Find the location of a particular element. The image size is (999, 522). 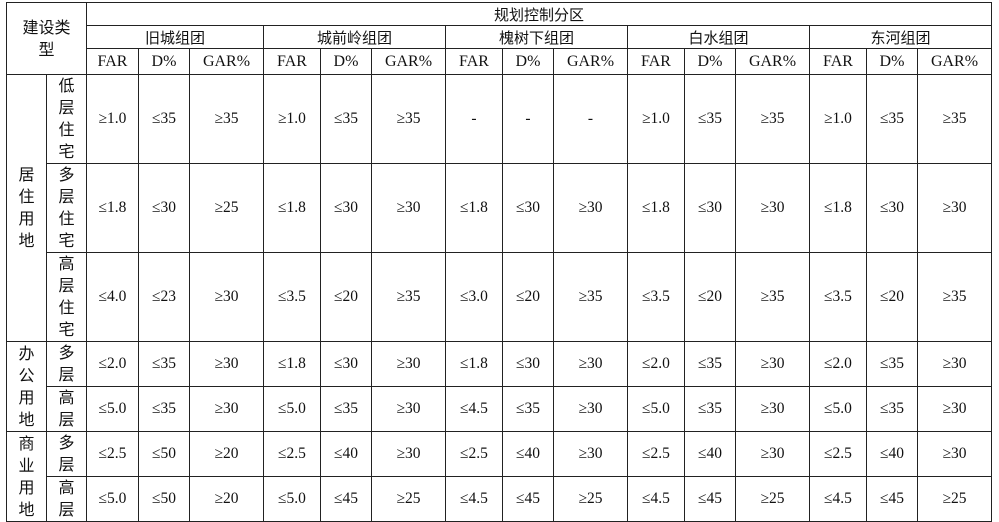

building-type-text: 多层住宅 is located at coordinates (66, 207).